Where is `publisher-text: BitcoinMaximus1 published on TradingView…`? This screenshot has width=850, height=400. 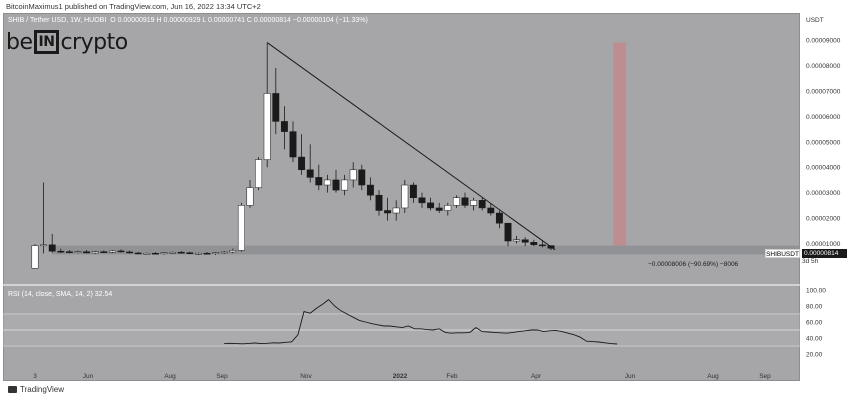 publisher-text: BitcoinMaximus1 published on TradingView… is located at coordinates (133, 6).